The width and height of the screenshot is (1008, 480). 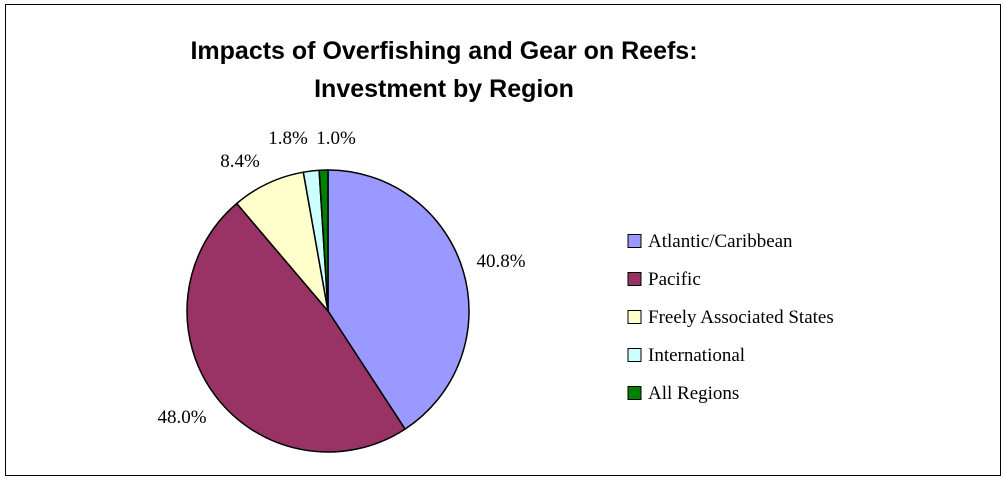 What do you see at coordinates (634, 355) in the screenshot?
I see `legend-swatch-international` at bounding box center [634, 355].